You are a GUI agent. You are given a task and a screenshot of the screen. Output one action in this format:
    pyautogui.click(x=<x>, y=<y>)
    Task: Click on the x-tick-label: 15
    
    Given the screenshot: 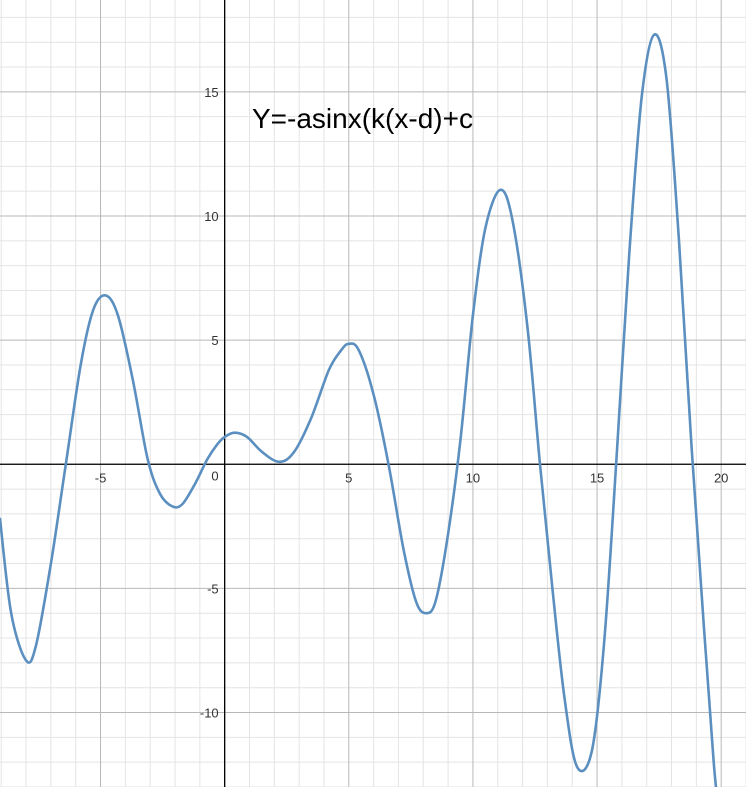 What is the action you would take?
    pyautogui.click(x=597, y=477)
    